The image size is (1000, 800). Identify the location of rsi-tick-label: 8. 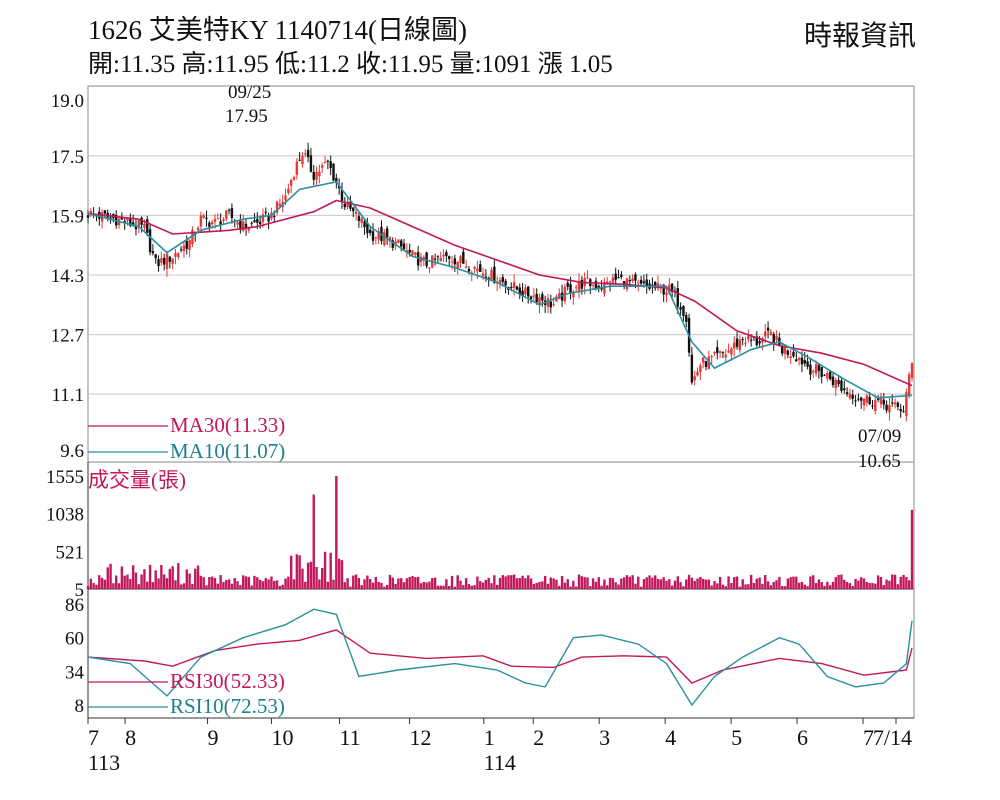
(80, 706).